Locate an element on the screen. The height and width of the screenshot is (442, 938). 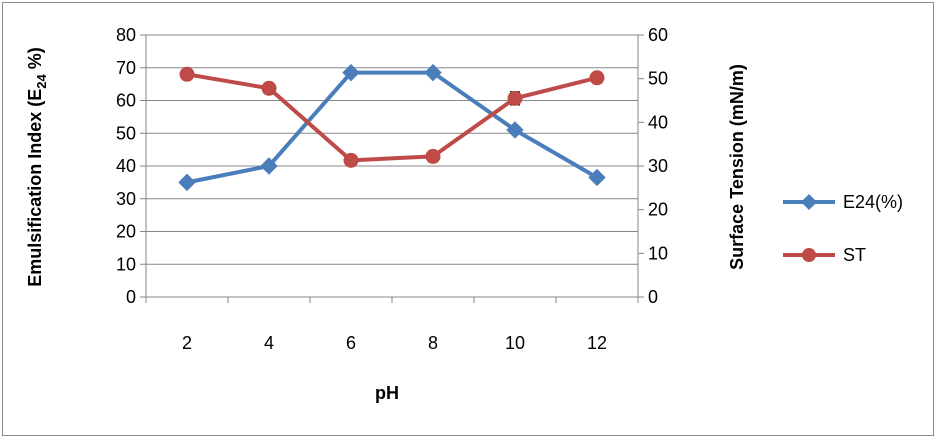
series-line-st is located at coordinates (392, 117).